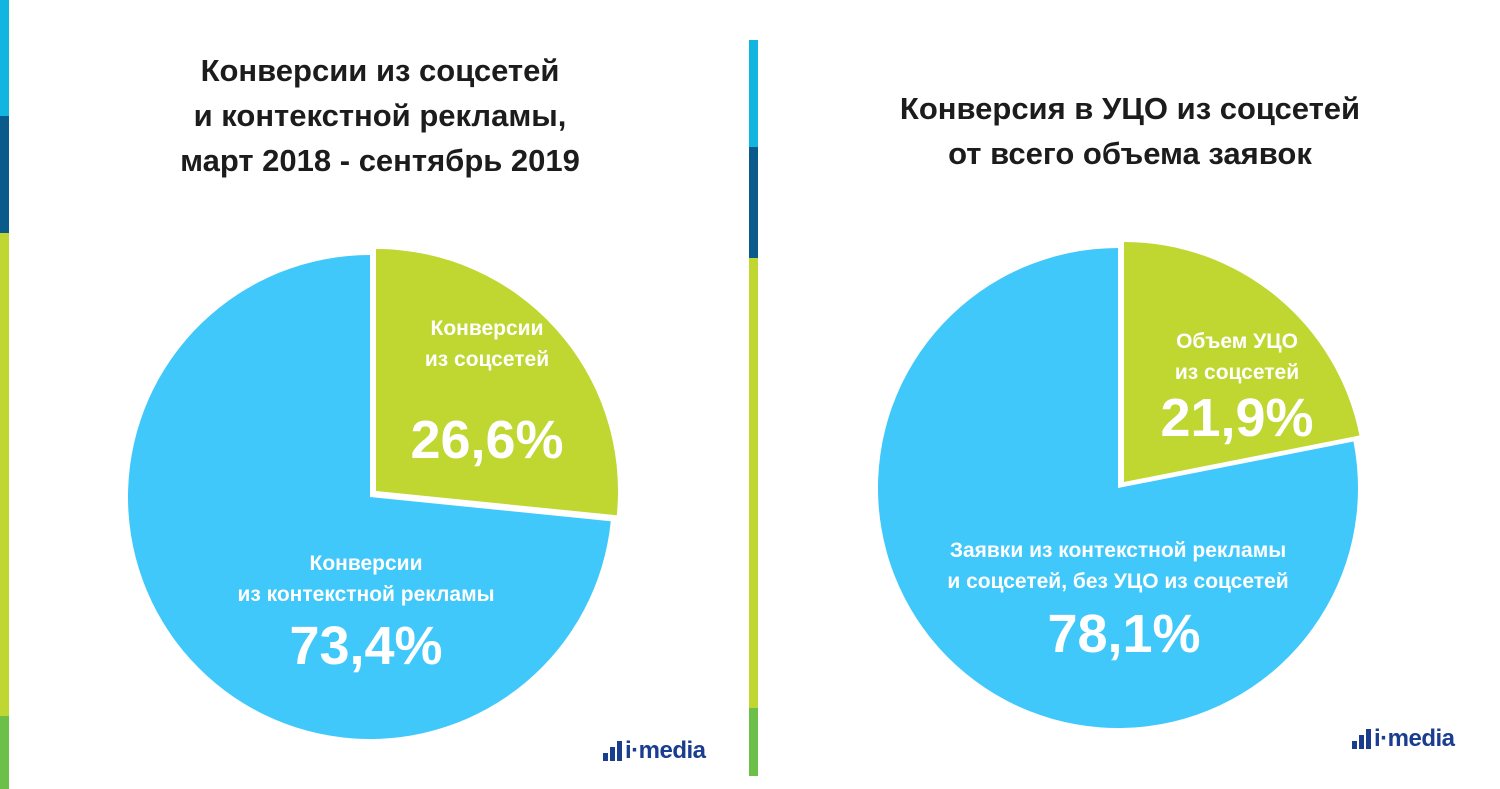  Describe the element at coordinates (1130, 153) in the screenshot. I see `title-line: от всего объема заявок` at that location.